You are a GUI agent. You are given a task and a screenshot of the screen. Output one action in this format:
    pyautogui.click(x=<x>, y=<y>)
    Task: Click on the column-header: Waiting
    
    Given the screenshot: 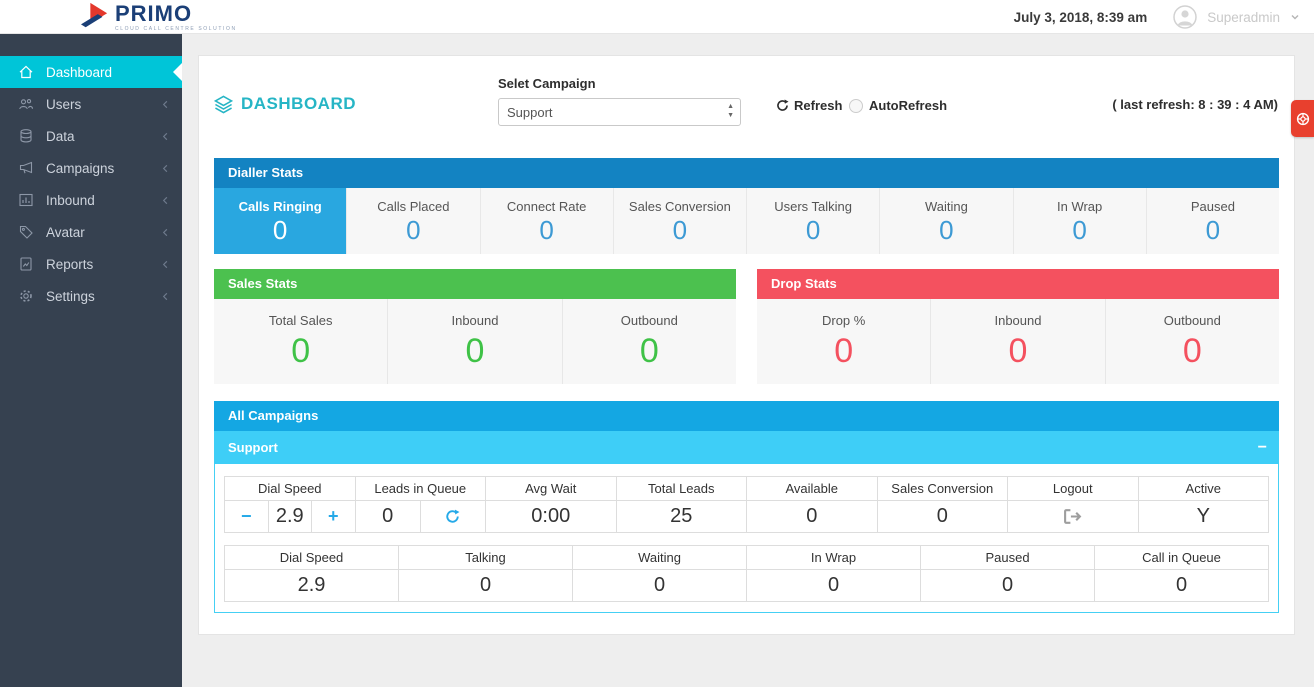 What is the action you would take?
    pyautogui.click(x=659, y=558)
    